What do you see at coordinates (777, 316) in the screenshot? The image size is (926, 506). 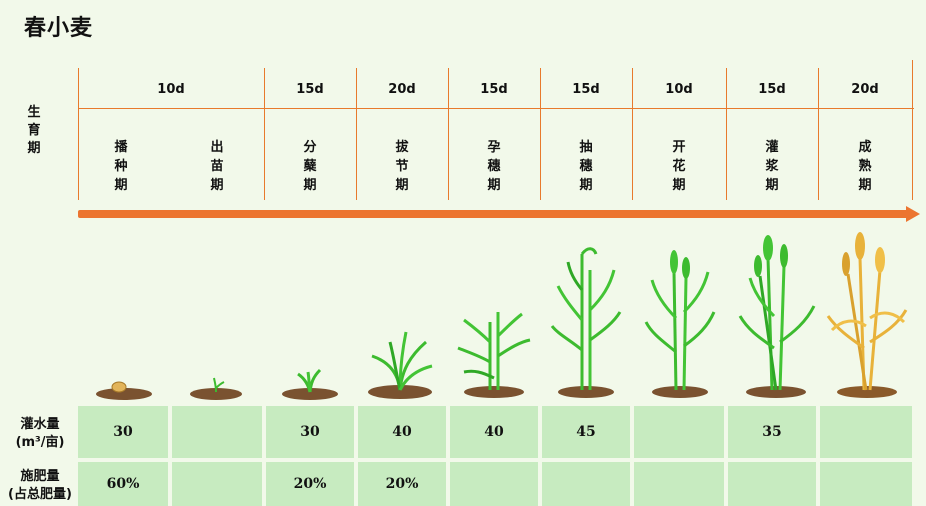 I see `grain-filling-illustration` at bounding box center [777, 316].